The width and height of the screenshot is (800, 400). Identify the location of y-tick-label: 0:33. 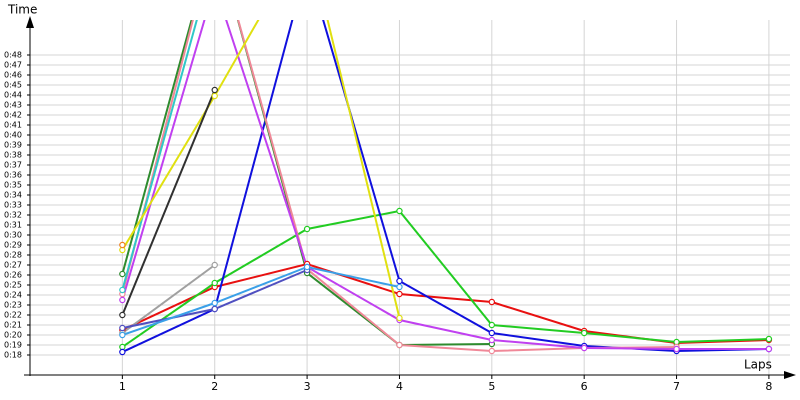
(13, 205).